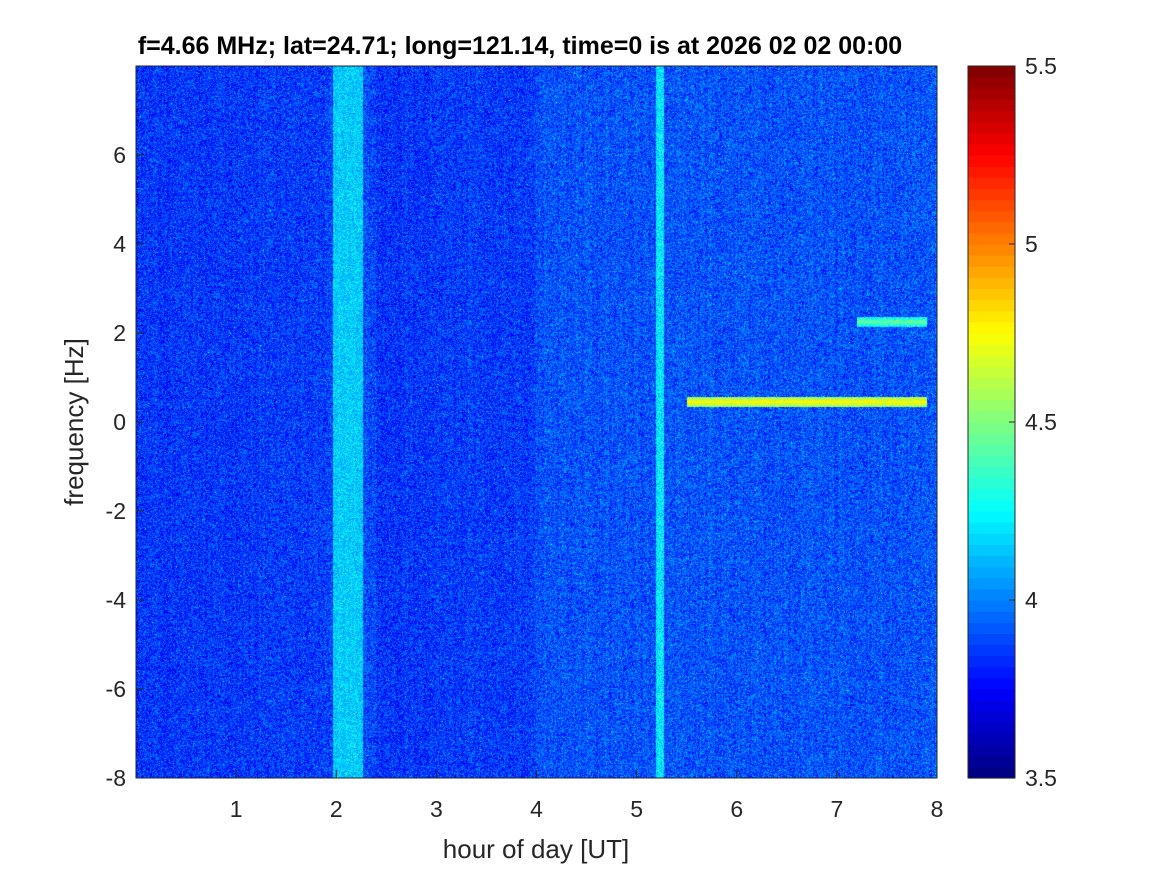 This screenshot has height=875, width=1167. I want to click on x-tick-label: 7, so click(836, 809).